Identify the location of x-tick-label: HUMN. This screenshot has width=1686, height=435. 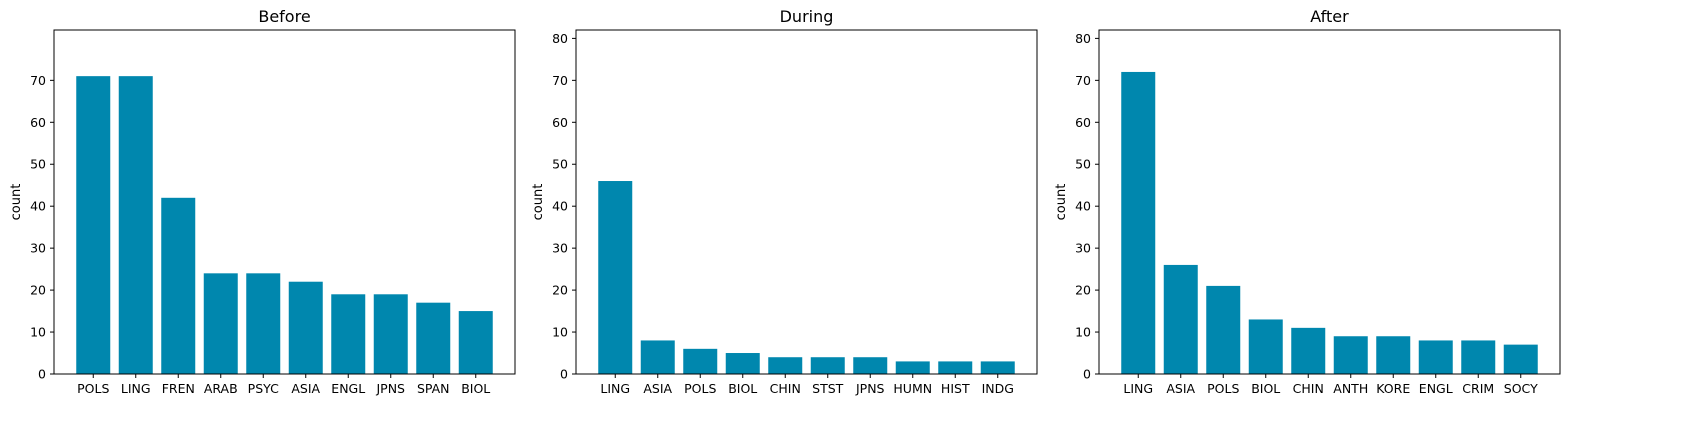
(912, 388).